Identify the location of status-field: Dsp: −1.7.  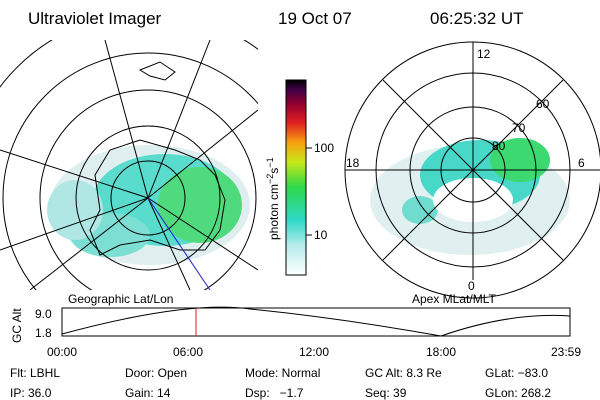
(274, 393).